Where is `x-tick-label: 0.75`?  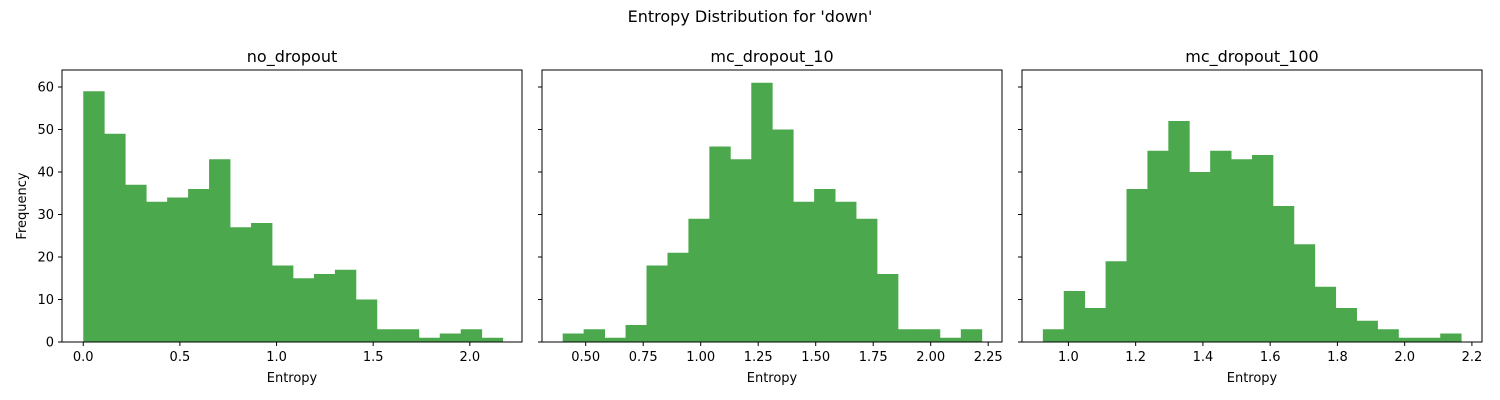
x-tick-label: 0.75 is located at coordinates (643, 357).